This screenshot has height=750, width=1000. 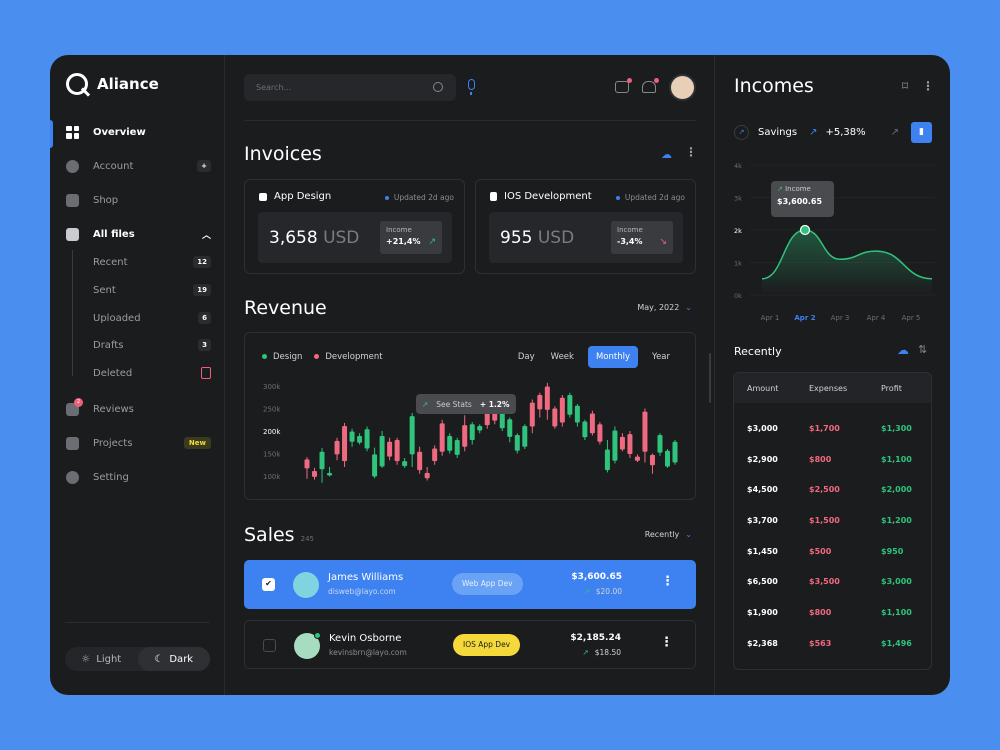 What do you see at coordinates (272, 432) in the screenshot?
I see `y-tick-label: 200k` at bounding box center [272, 432].